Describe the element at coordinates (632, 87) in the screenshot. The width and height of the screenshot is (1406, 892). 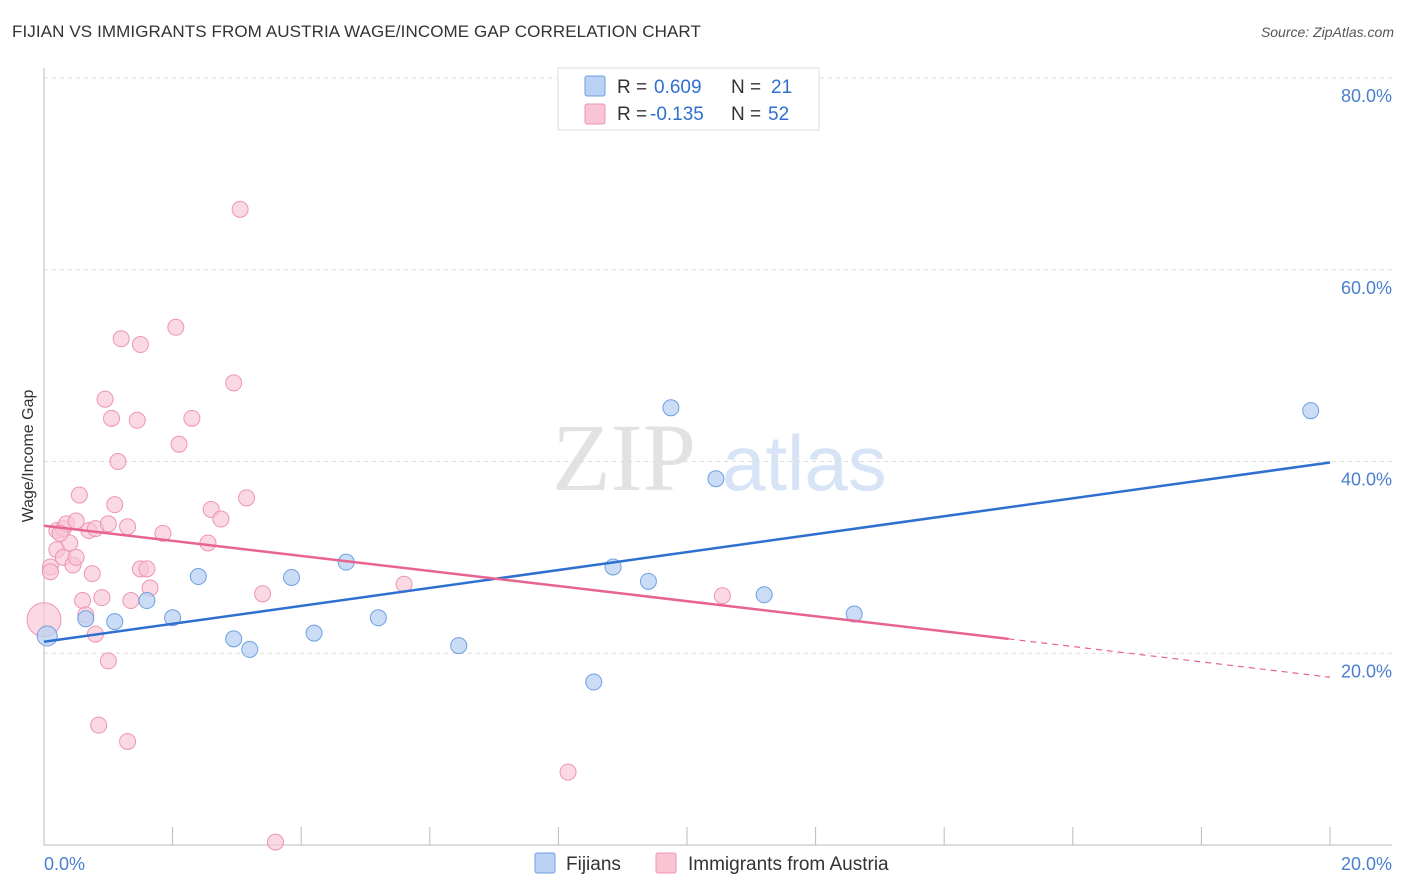
I see `legend-r-label-1: R =` at that location.